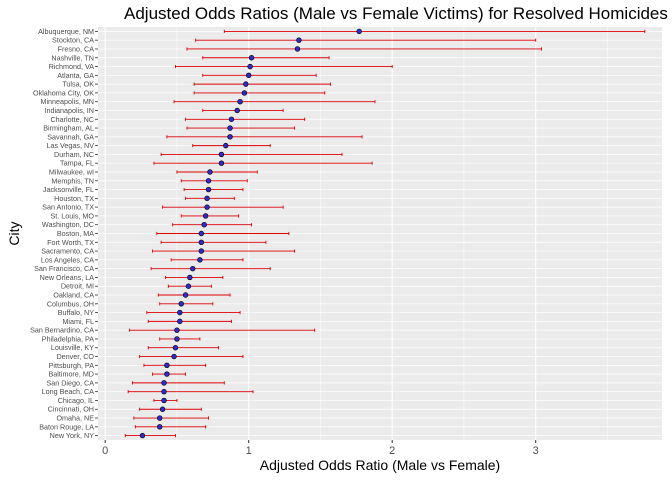  What do you see at coordinates (73, 295) in the screenshot?
I see `y-tick-label: Oakland, CA` at bounding box center [73, 295].